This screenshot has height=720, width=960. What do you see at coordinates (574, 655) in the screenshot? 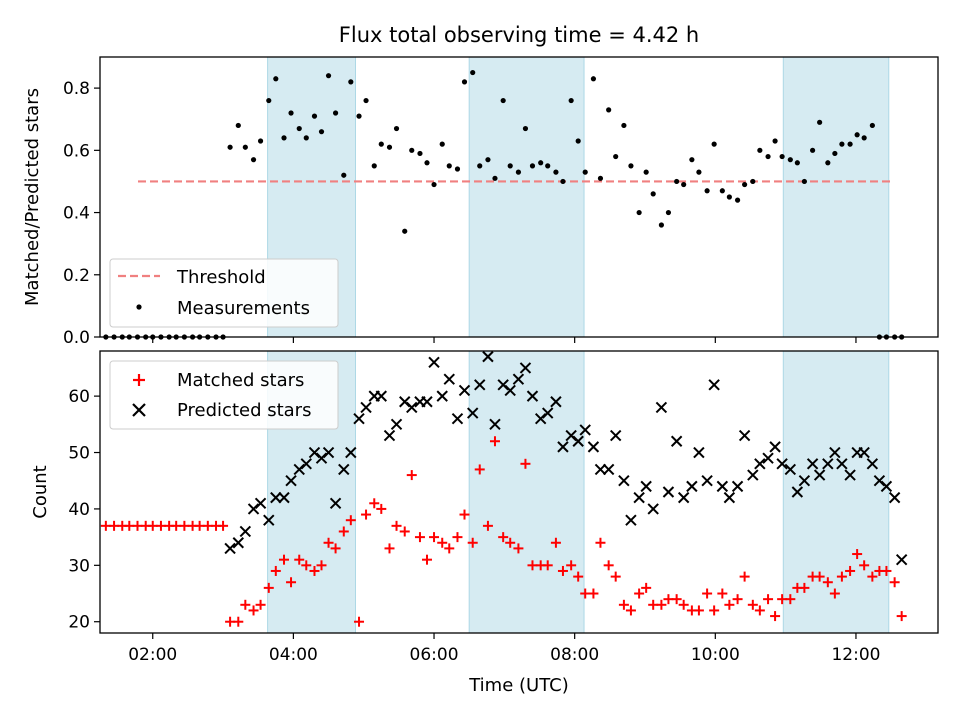
I see `x-tick-label: 08:00` at bounding box center [574, 655].